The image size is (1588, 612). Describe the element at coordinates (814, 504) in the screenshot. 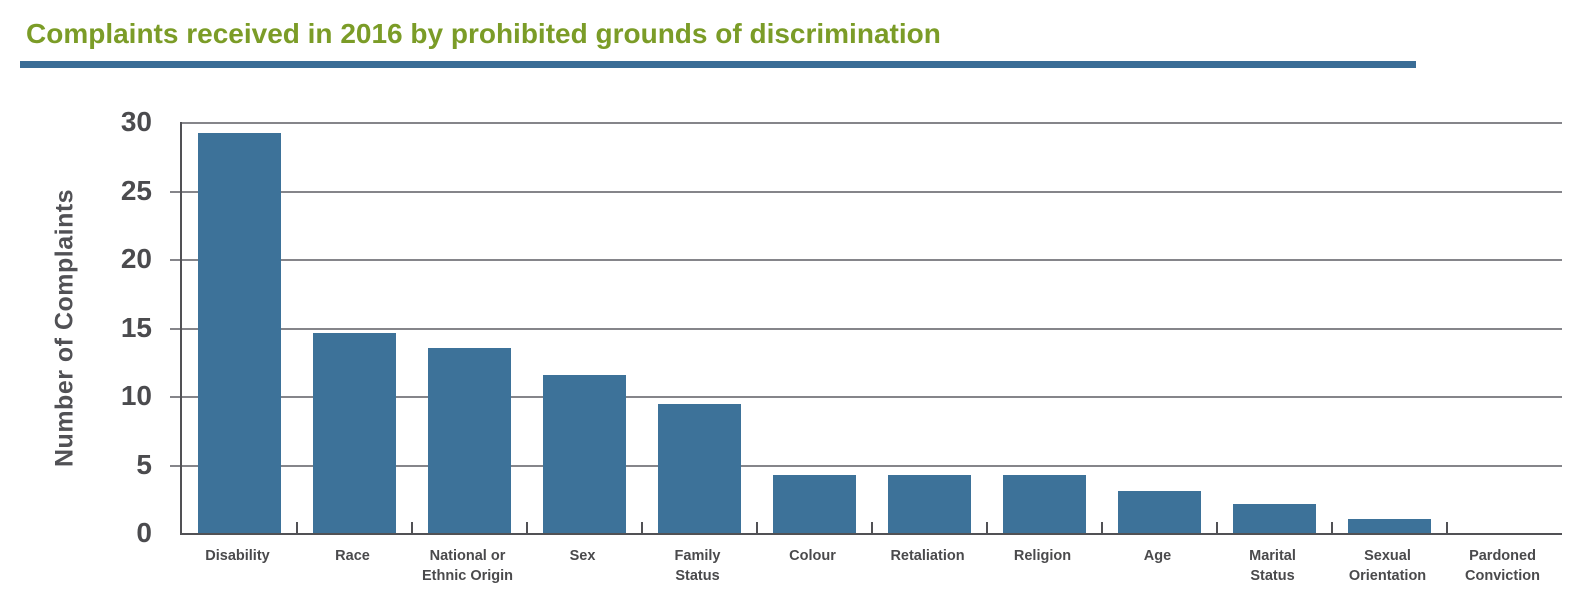

I see `bar-colour` at that location.